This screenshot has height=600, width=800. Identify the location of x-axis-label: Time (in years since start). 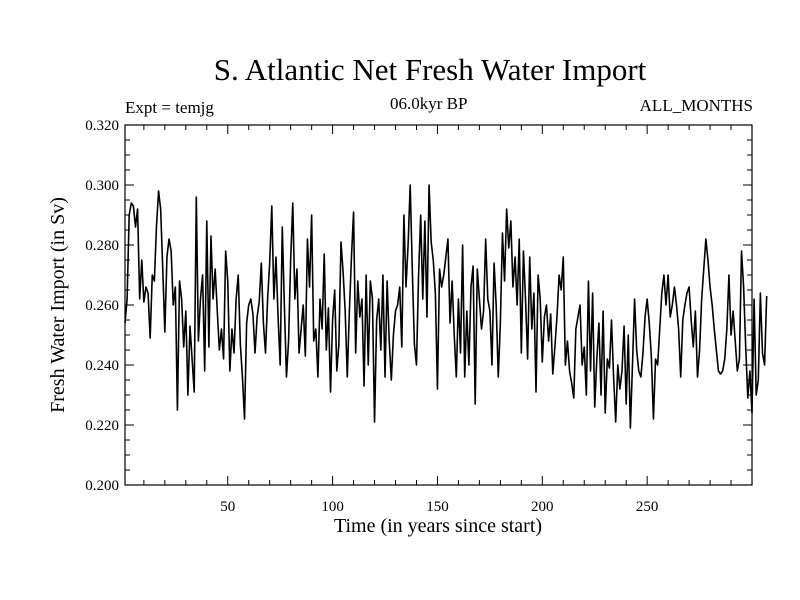
(438, 526).